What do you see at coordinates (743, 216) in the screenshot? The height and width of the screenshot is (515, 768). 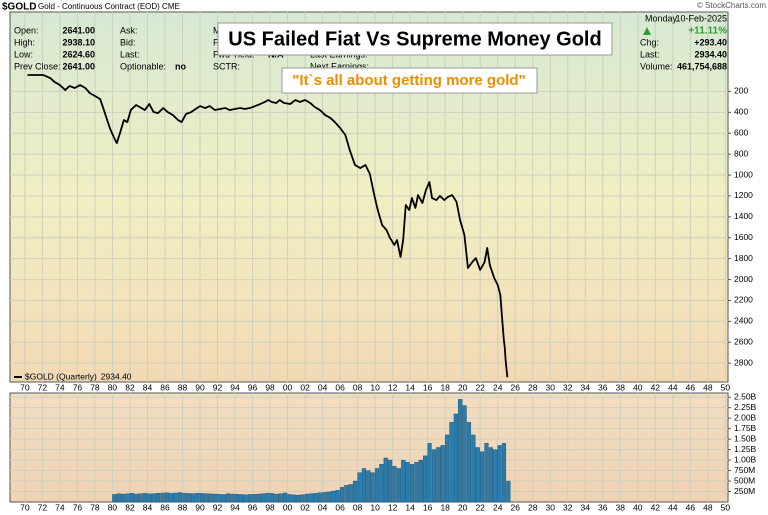 I see `y-tick-label: 1400` at bounding box center [743, 216].